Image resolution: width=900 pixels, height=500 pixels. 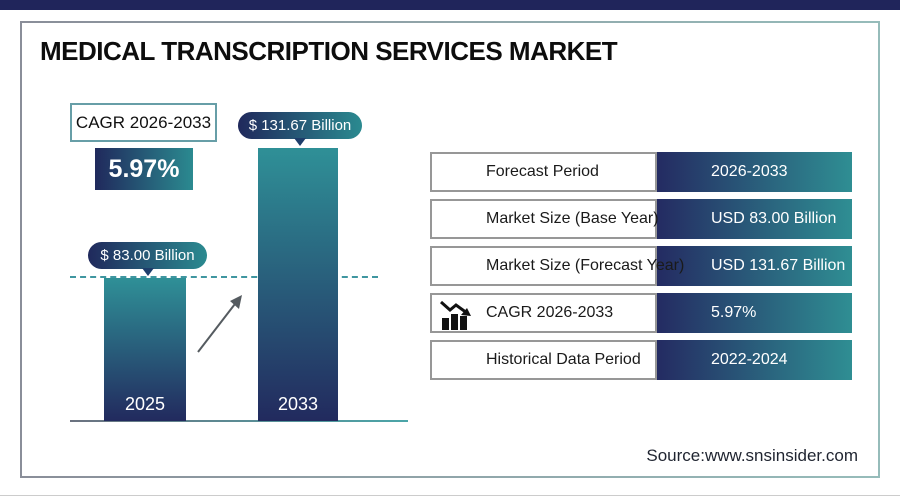 I want to click on row-label: Forecast Period, so click(x=543, y=172).